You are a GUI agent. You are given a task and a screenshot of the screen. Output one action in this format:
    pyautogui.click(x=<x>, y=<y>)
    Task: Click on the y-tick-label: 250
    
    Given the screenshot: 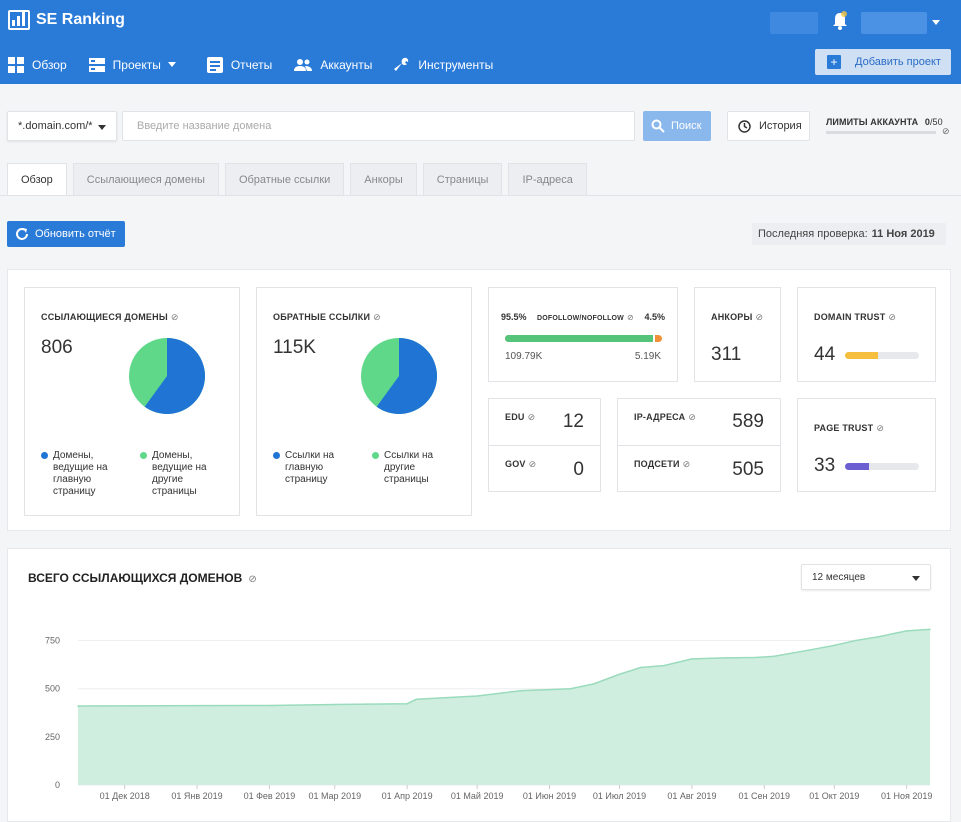 What is the action you would take?
    pyautogui.click(x=52, y=737)
    